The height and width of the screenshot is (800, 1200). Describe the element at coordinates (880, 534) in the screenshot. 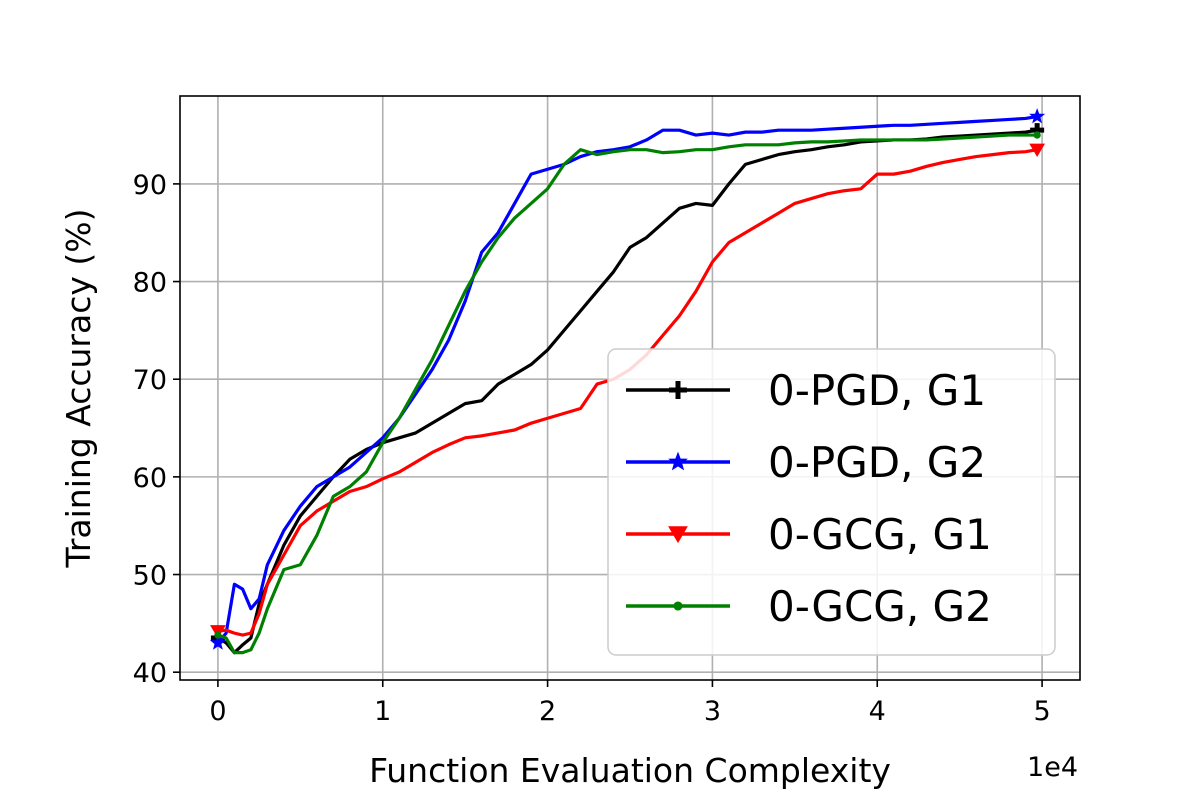

I see `legend-label: 0-GCG, G1` at that location.